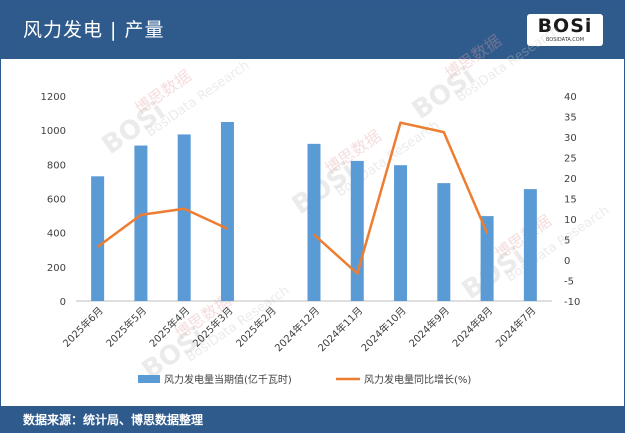 The width and height of the screenshot is (625, 433). What do you see at coordinates (53, 97) in the screenshot?
I see `y-left-tick-label: 1200` at bounding box center [53, 97].